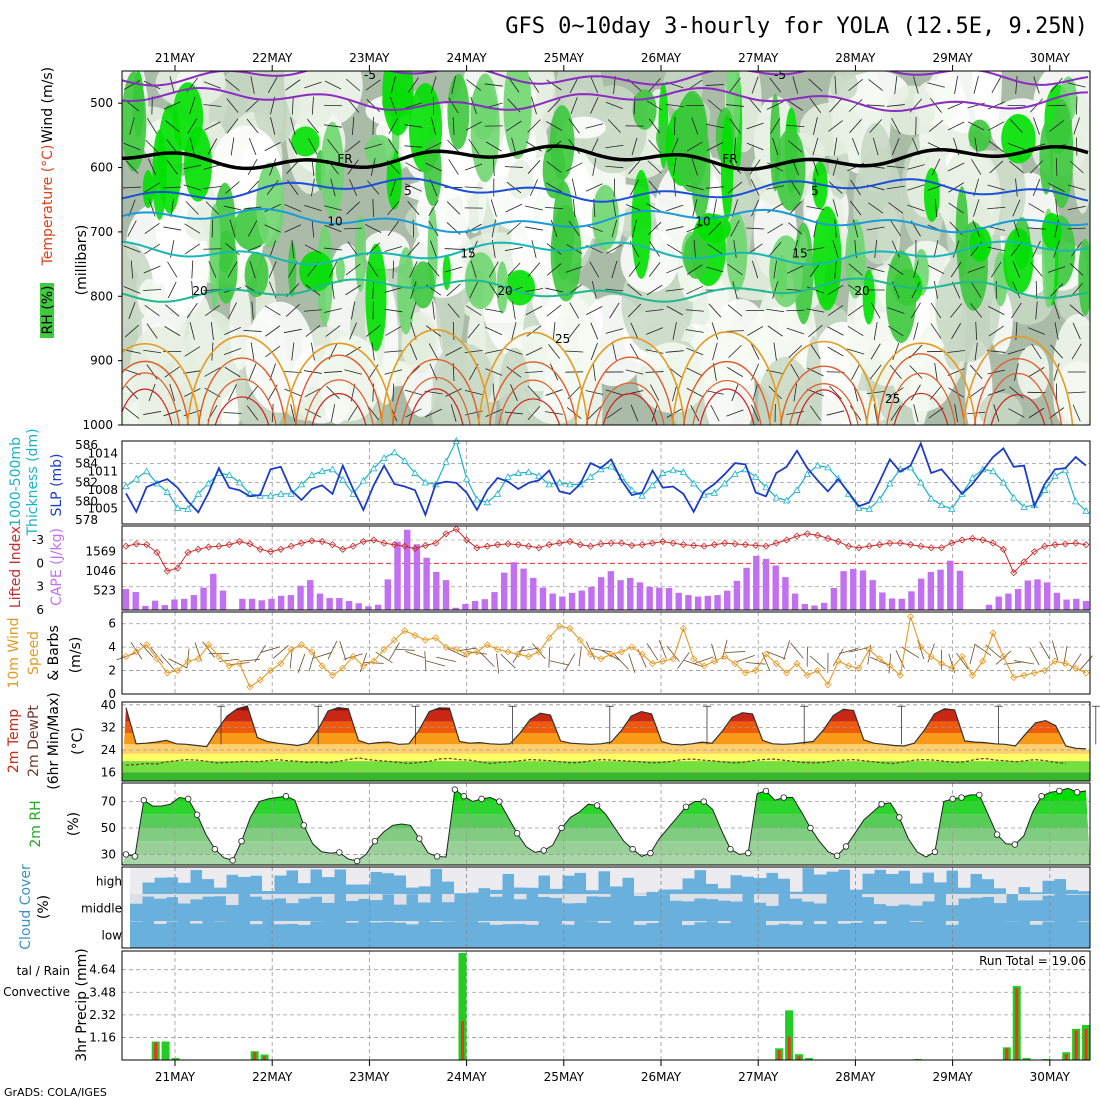  What do you see at coordinates (606, 821) in the screenshot?
I see `rh-band` at bounding box center [606, 821].